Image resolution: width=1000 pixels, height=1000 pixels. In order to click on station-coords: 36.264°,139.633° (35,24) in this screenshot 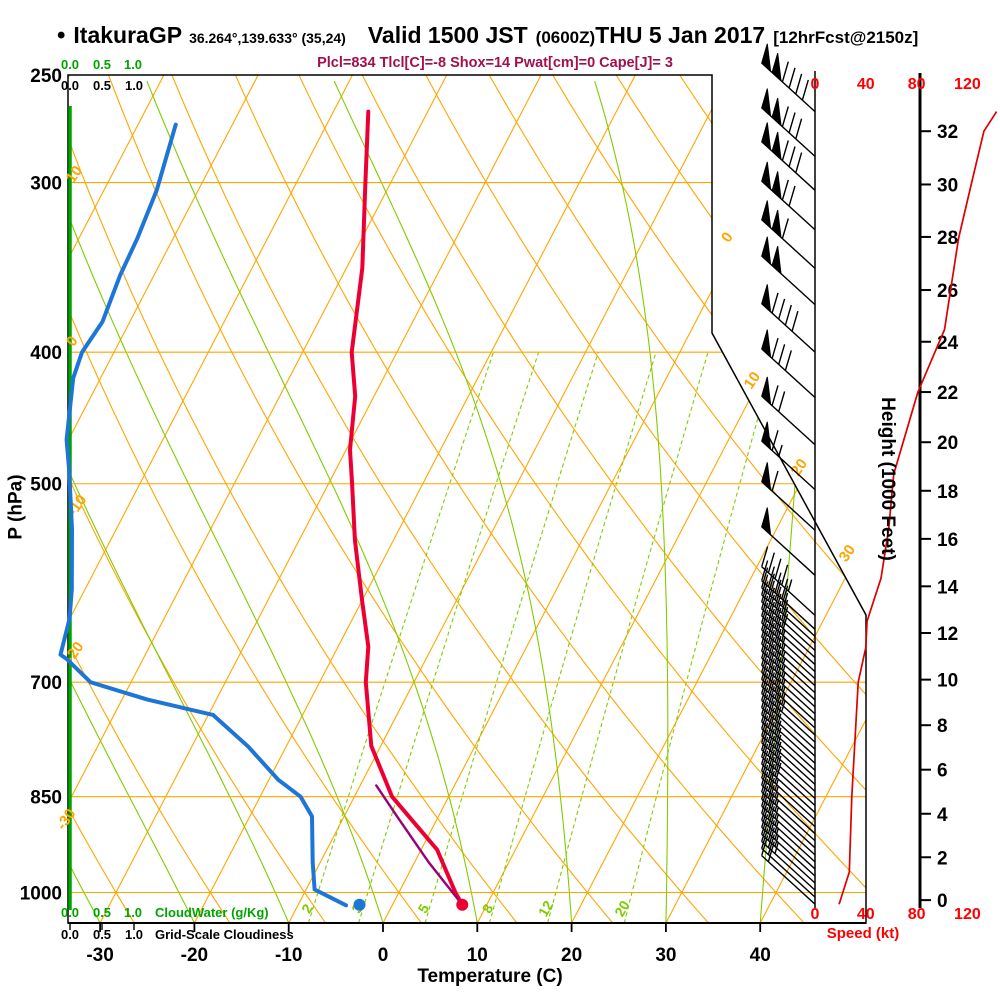, I will do `click(267, 38)`.